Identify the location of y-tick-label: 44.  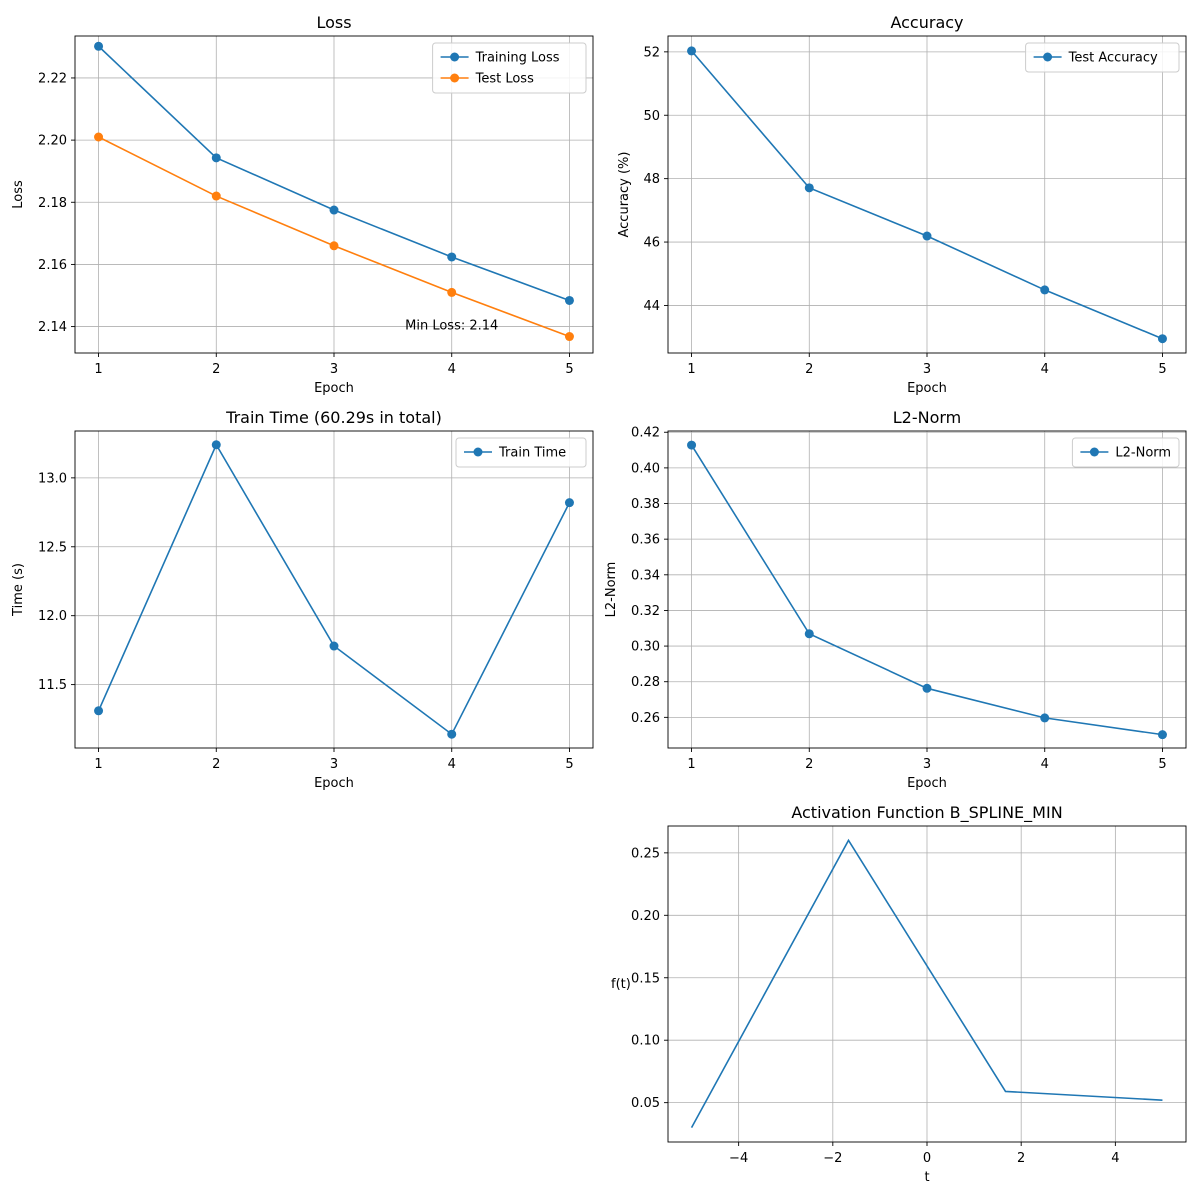
(651, 306).